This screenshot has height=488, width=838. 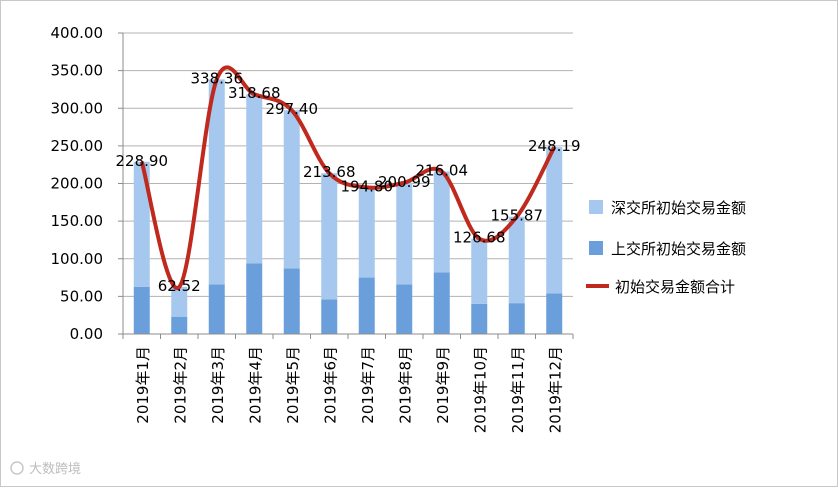 I want to click on data-label: 62.52, so click(x=179, y=286).